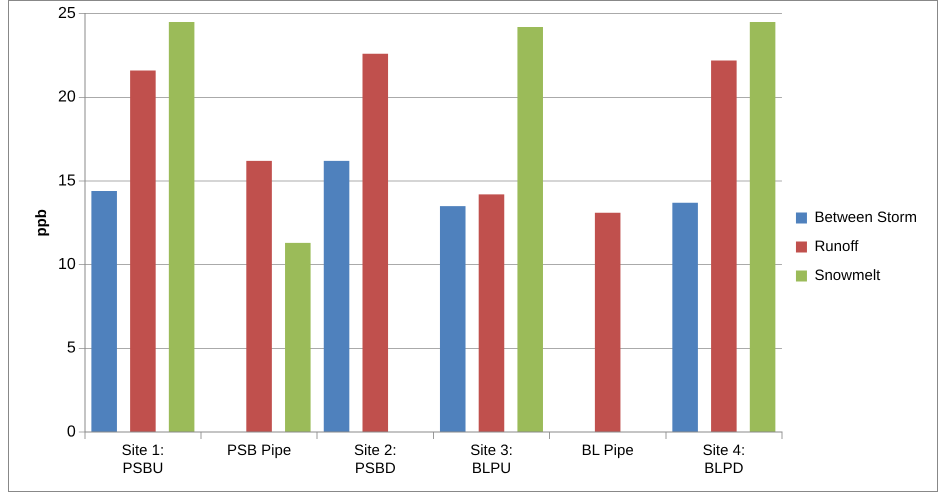 This screenshot has height=495, width=943. Describe the element at coordinates (67, 181) in the screenshot. I see `y-tick-label: 15` at that location.